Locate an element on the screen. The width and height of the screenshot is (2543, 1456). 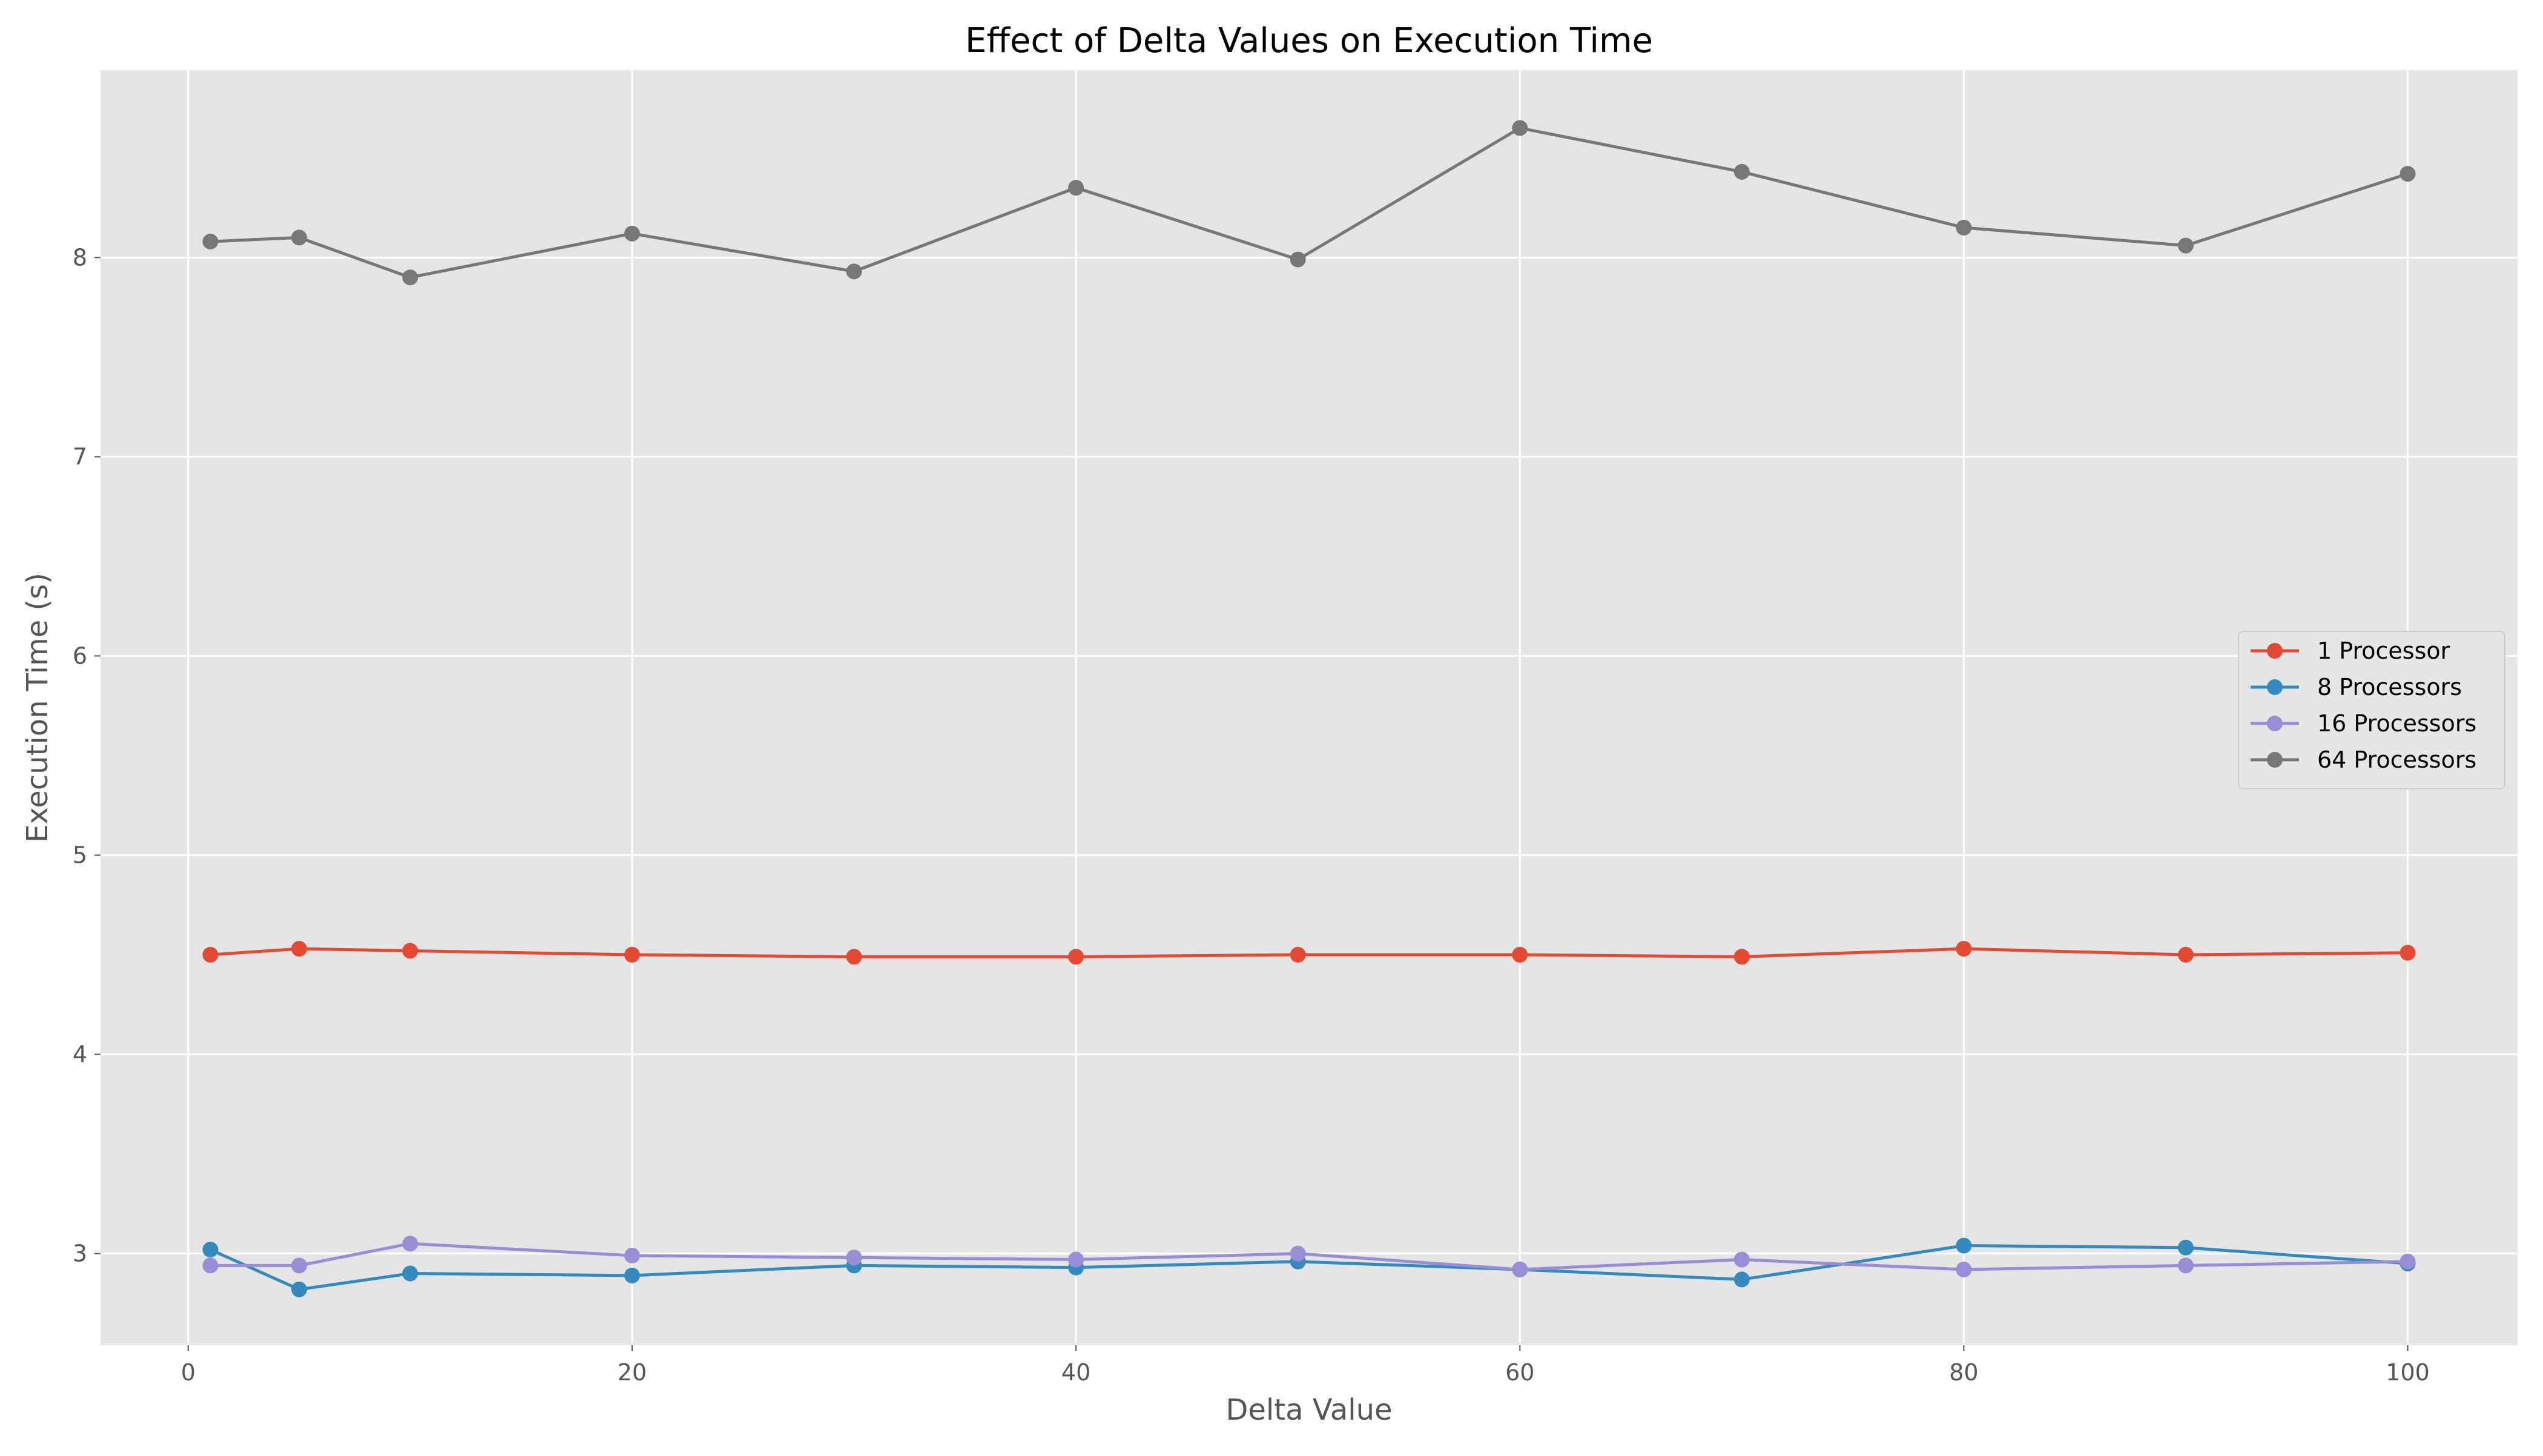
x-tick-label: 60 is located at coordinates (1520, 1372).